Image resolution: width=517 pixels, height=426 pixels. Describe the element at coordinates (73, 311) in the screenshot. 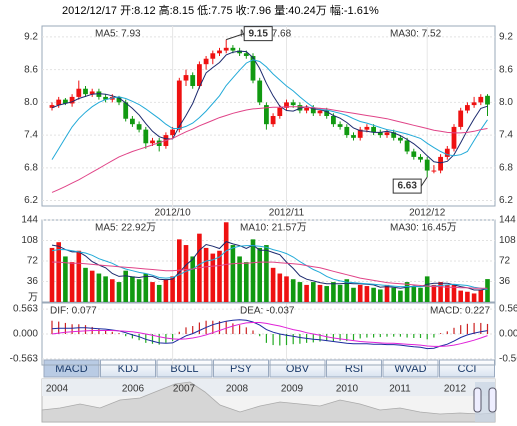

I see `legend-entry: DIF: 0.077` at that location.